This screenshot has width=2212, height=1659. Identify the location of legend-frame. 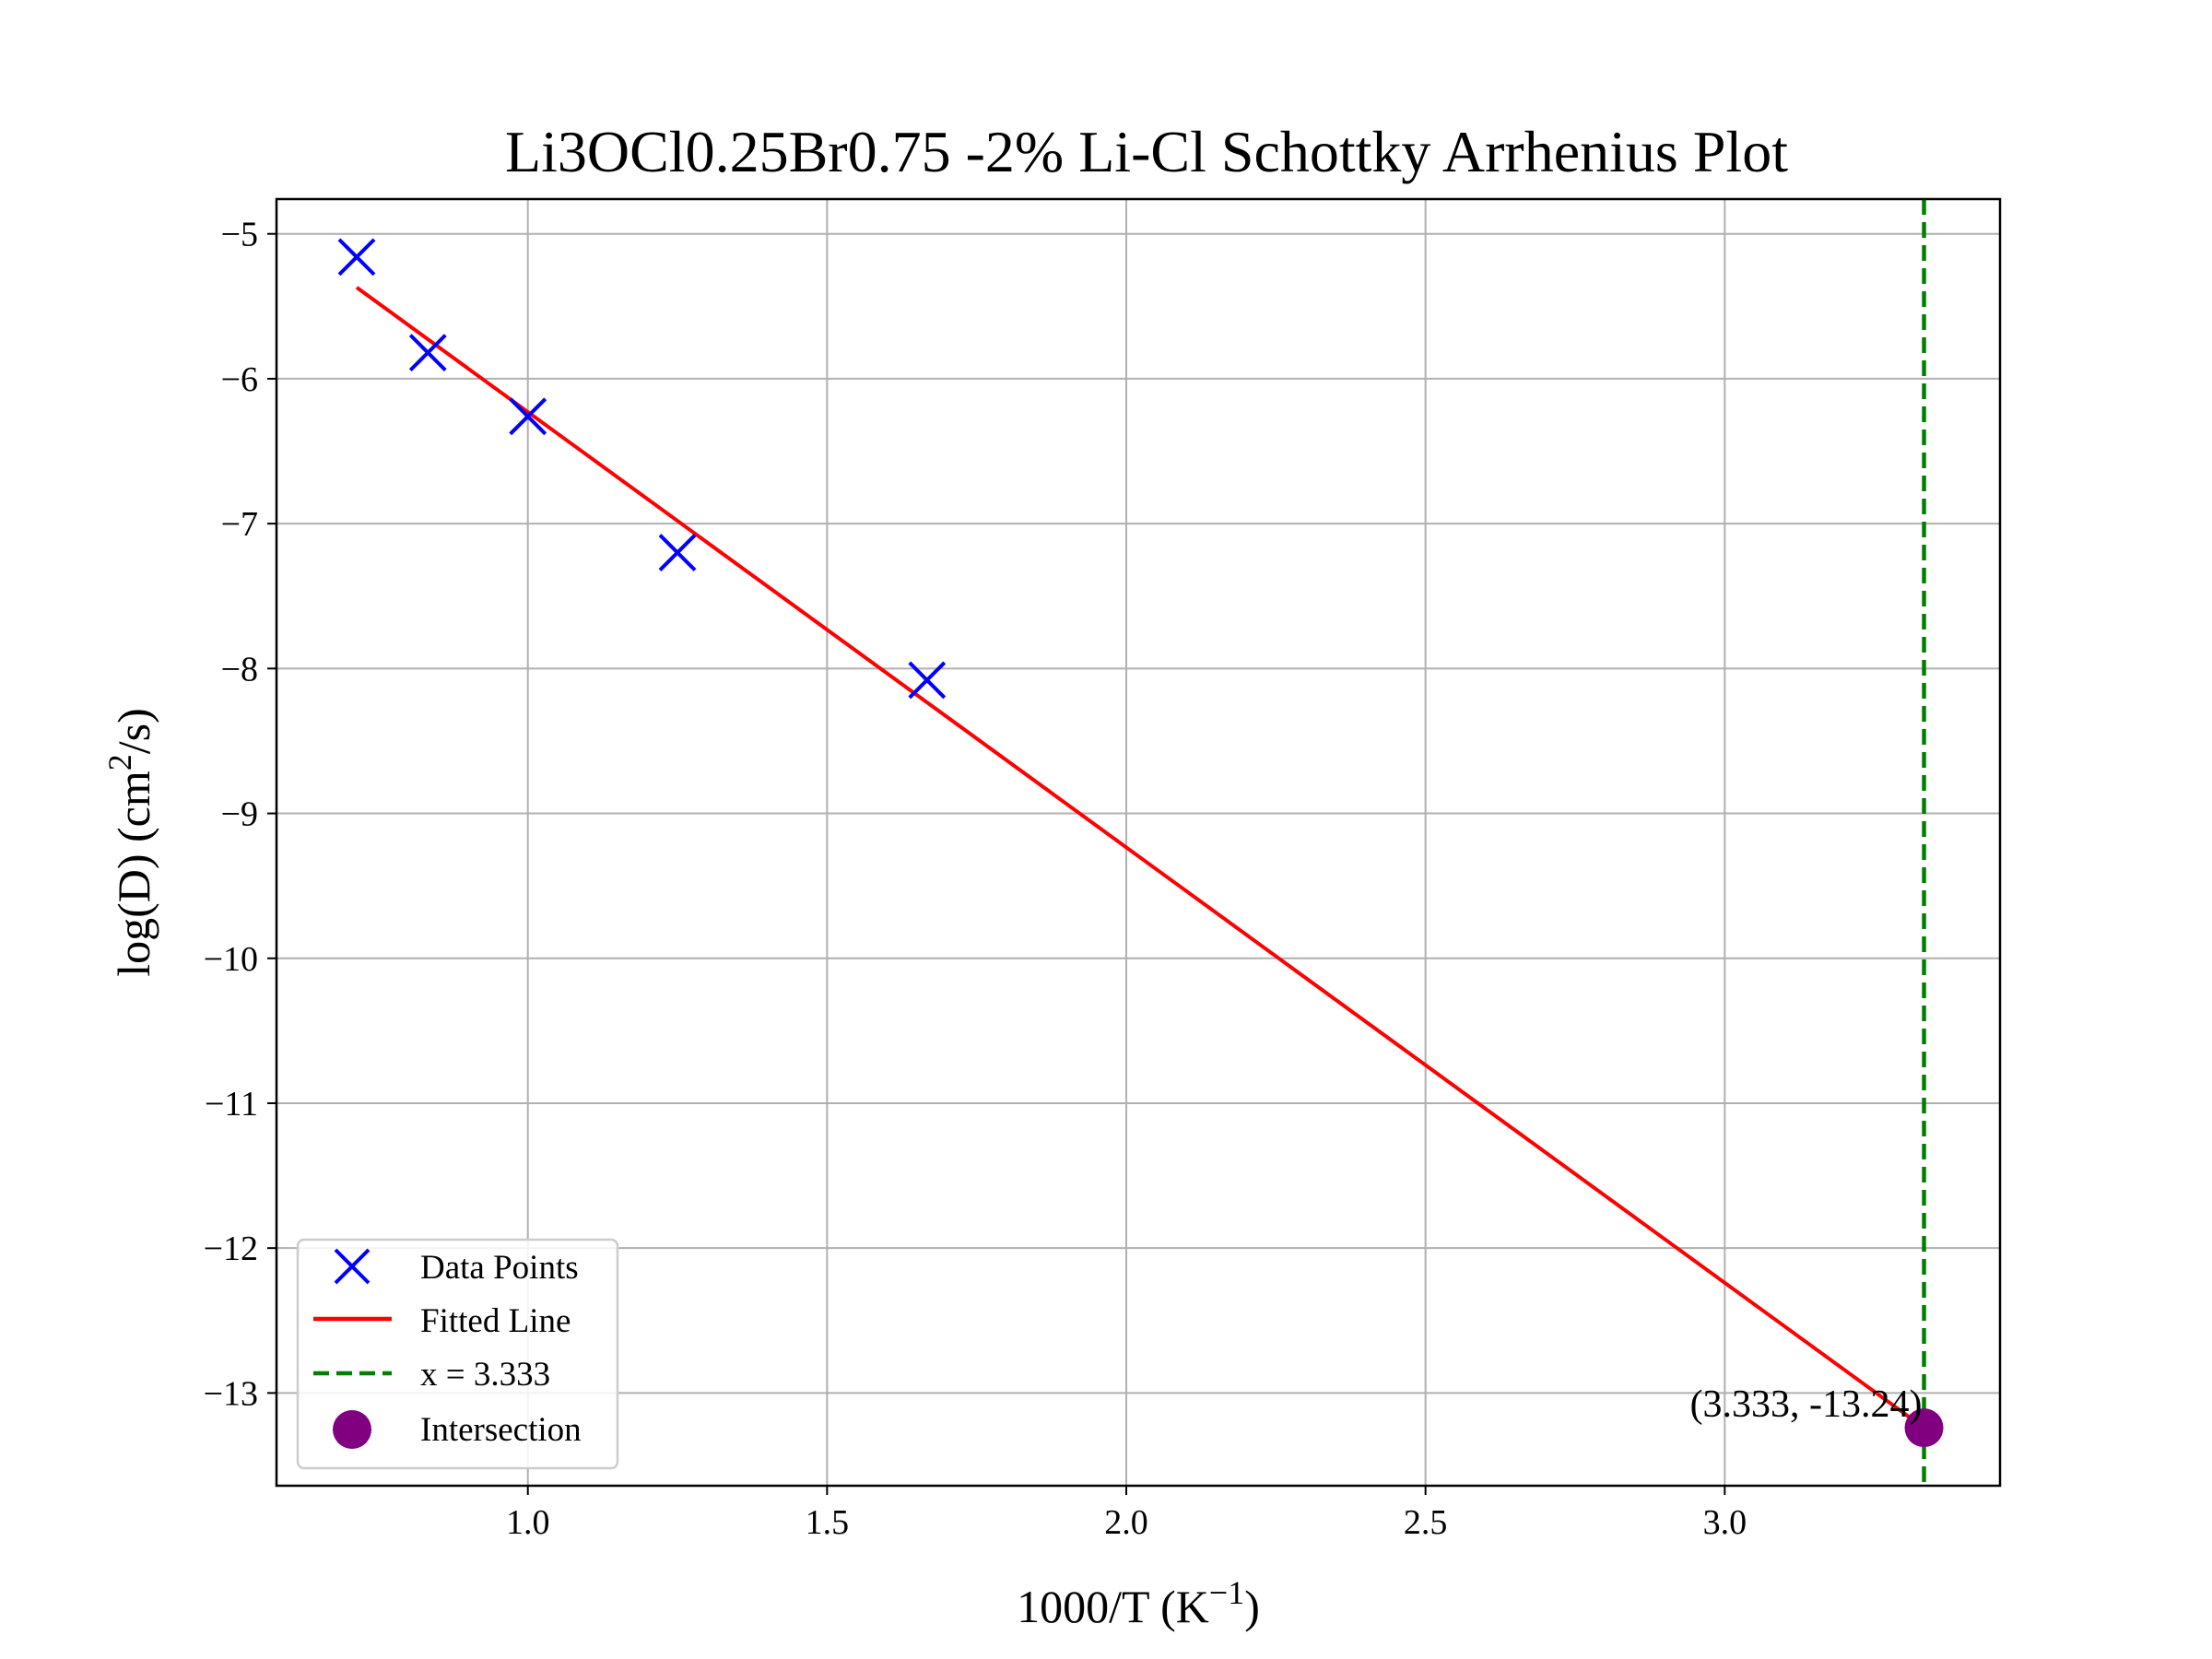
(457, 1354).